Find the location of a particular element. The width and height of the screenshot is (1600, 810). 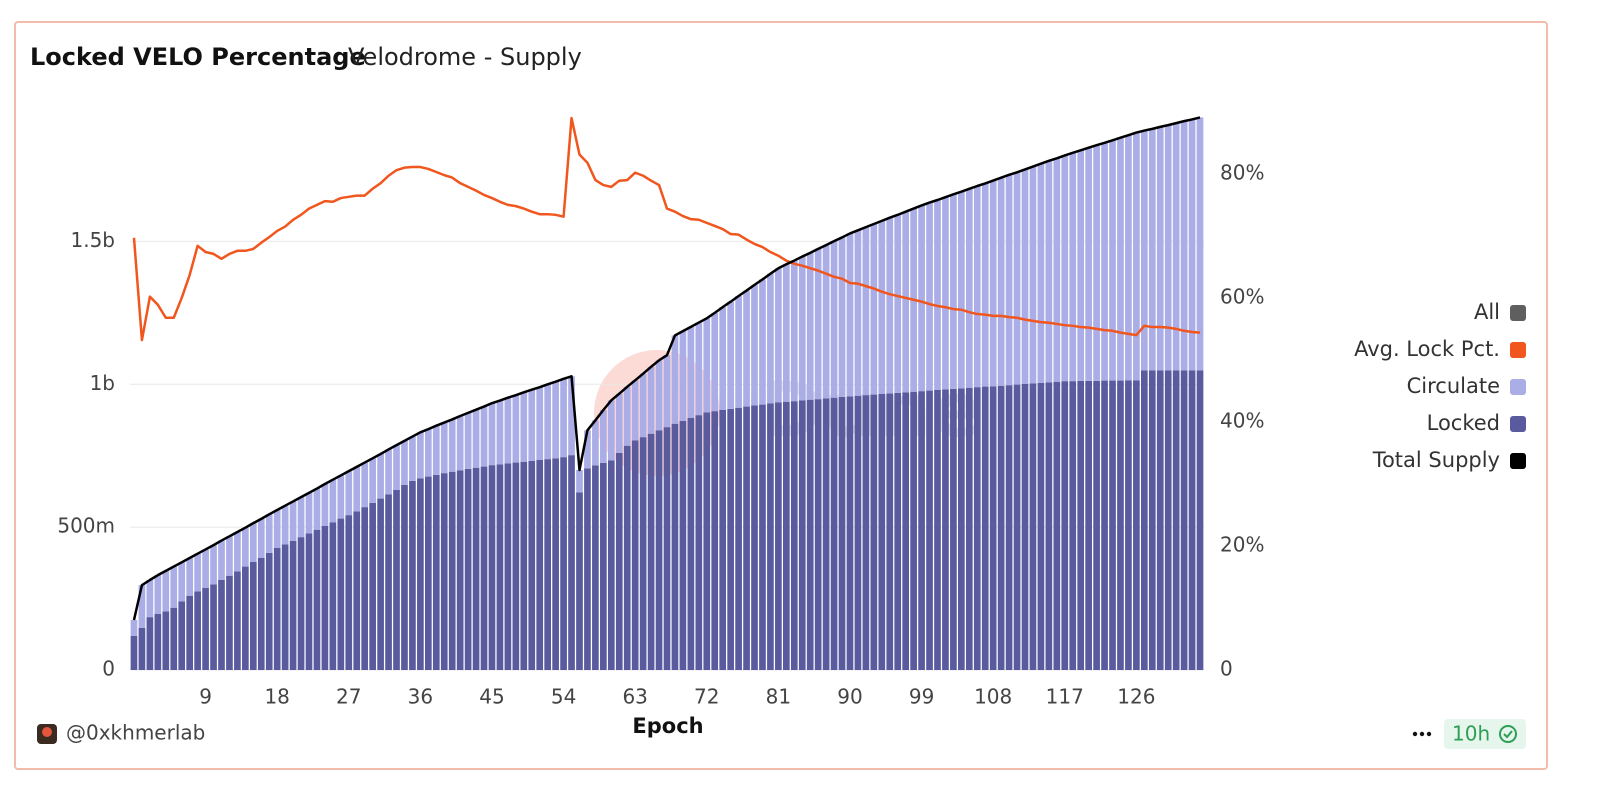

author: @0xkhmerlab is located at coordinates (135, 733).